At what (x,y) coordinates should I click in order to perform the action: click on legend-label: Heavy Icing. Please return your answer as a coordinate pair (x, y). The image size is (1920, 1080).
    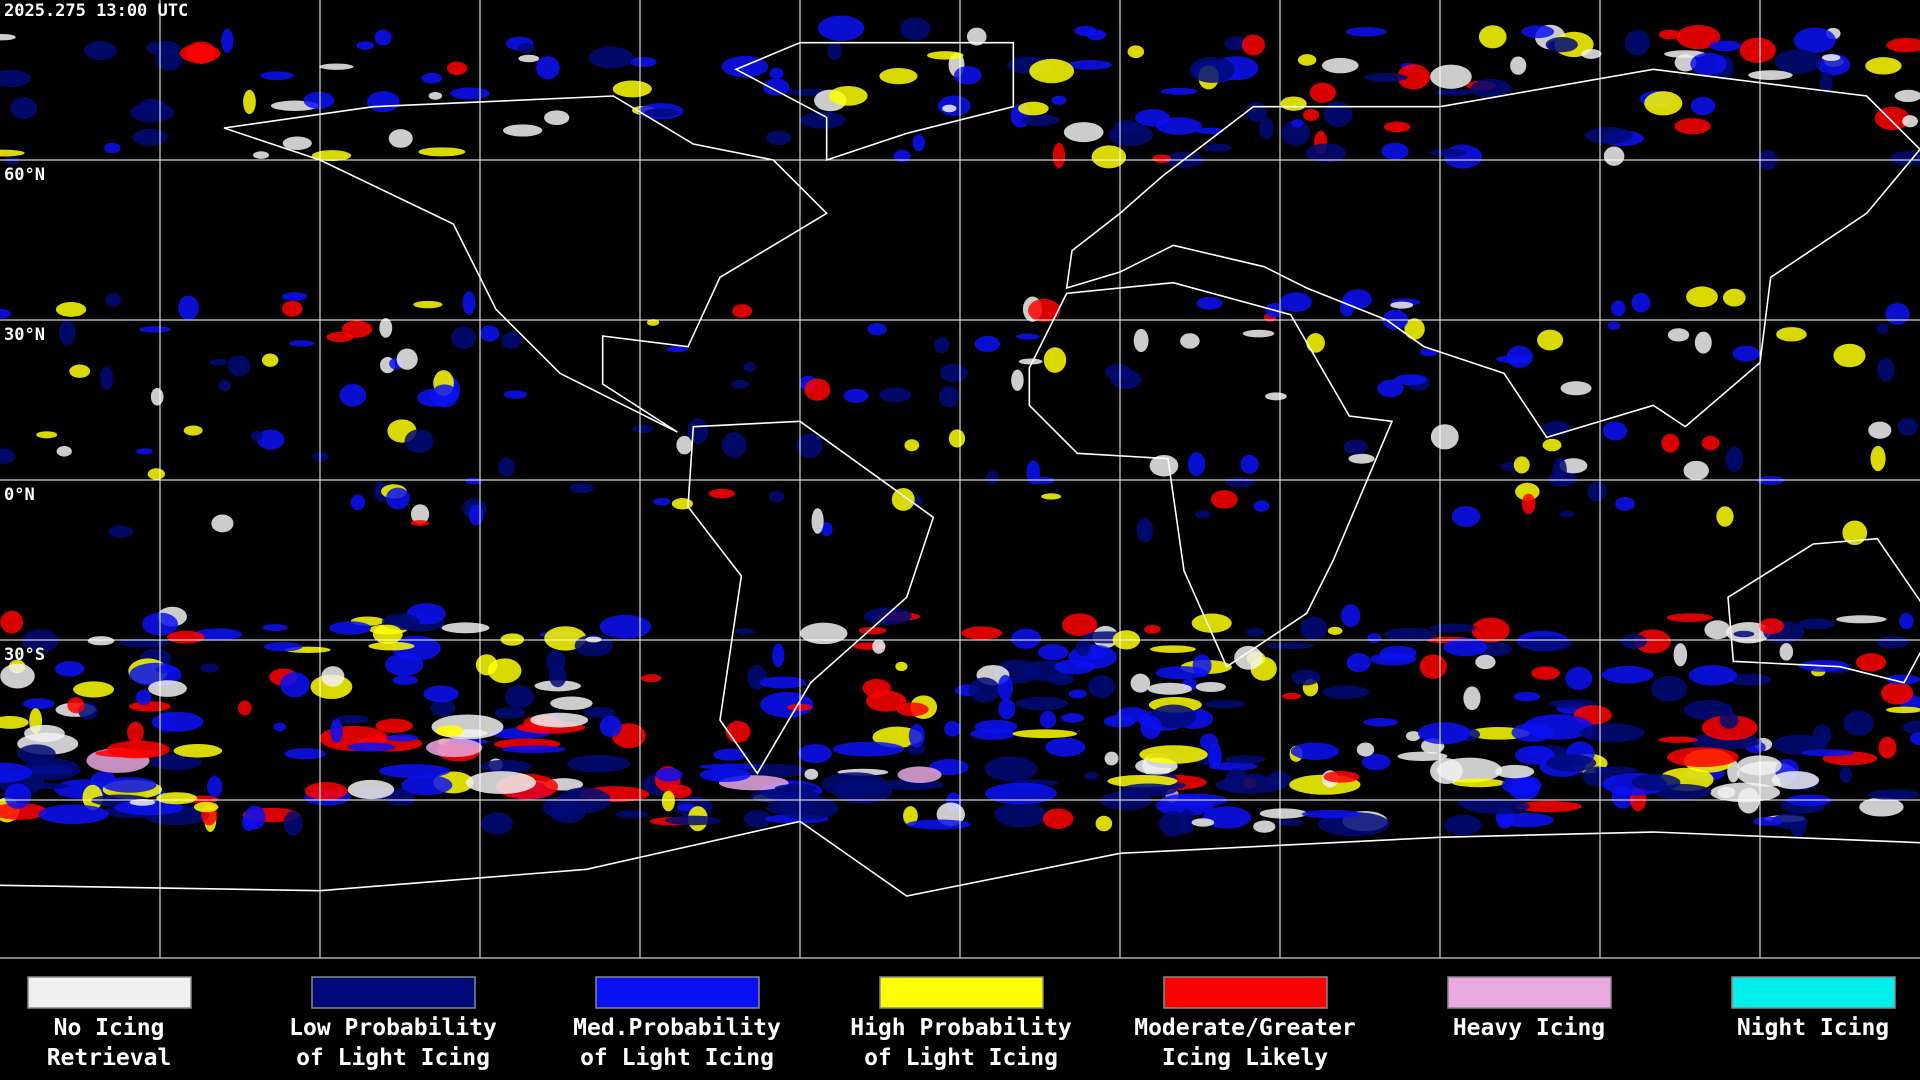
    Looking at the image, I should click on (1529, 1028).